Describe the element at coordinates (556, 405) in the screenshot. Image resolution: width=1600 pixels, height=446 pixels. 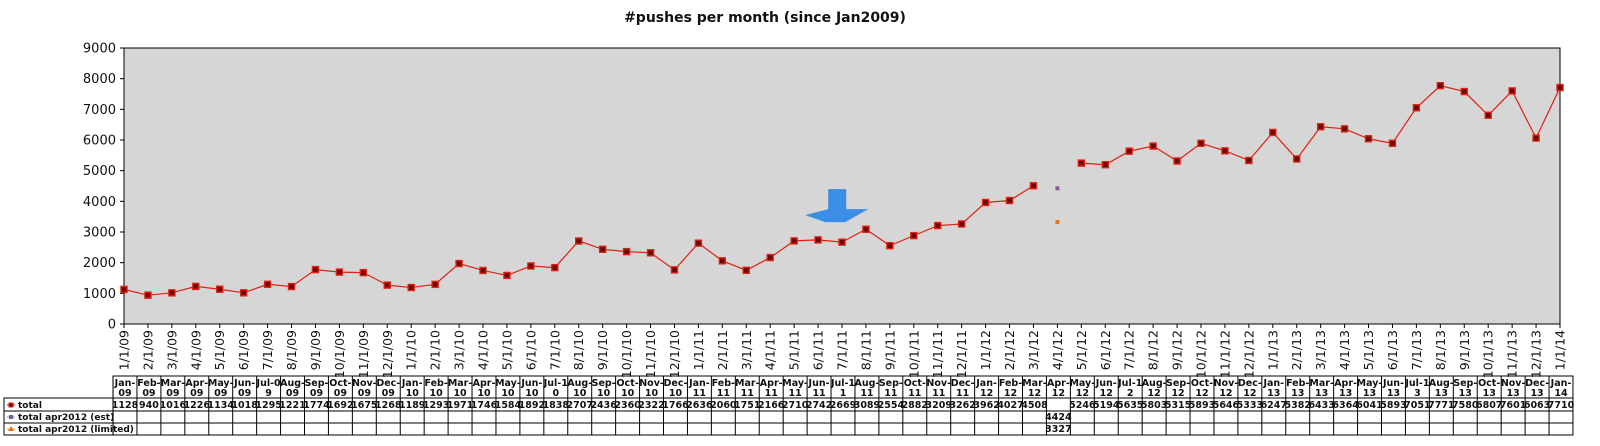
I see `table-value-cell: 1838` at that location.